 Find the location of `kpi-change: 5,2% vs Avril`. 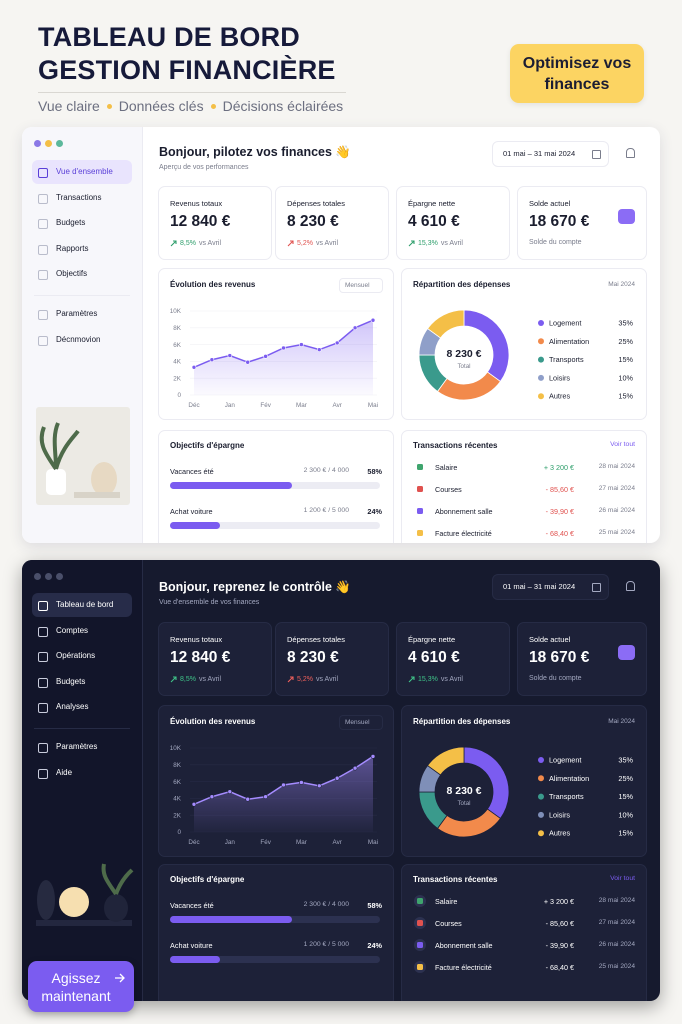

kpi-change: 5,2% vs Avril is located at coordinates (312, 679).